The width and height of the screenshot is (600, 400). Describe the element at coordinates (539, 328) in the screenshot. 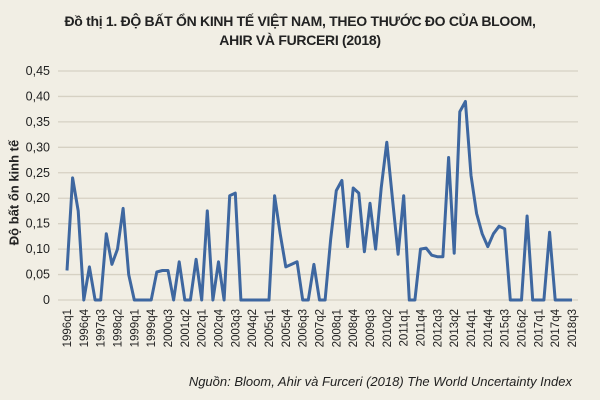

I see `x-tick-label: 2017q1` at that location.